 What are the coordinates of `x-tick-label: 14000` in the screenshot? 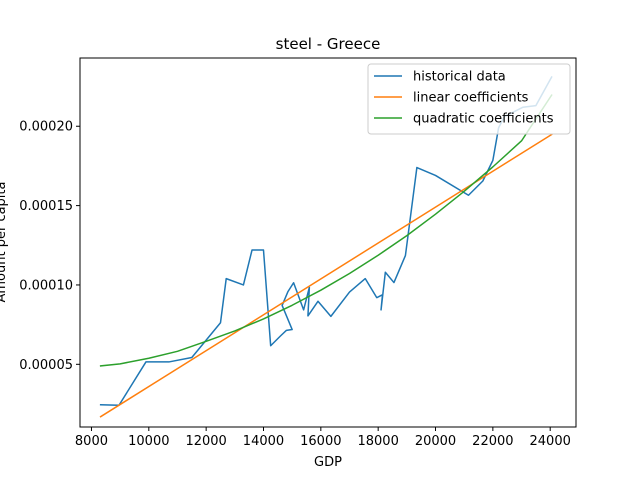 It's located at (263, 441).